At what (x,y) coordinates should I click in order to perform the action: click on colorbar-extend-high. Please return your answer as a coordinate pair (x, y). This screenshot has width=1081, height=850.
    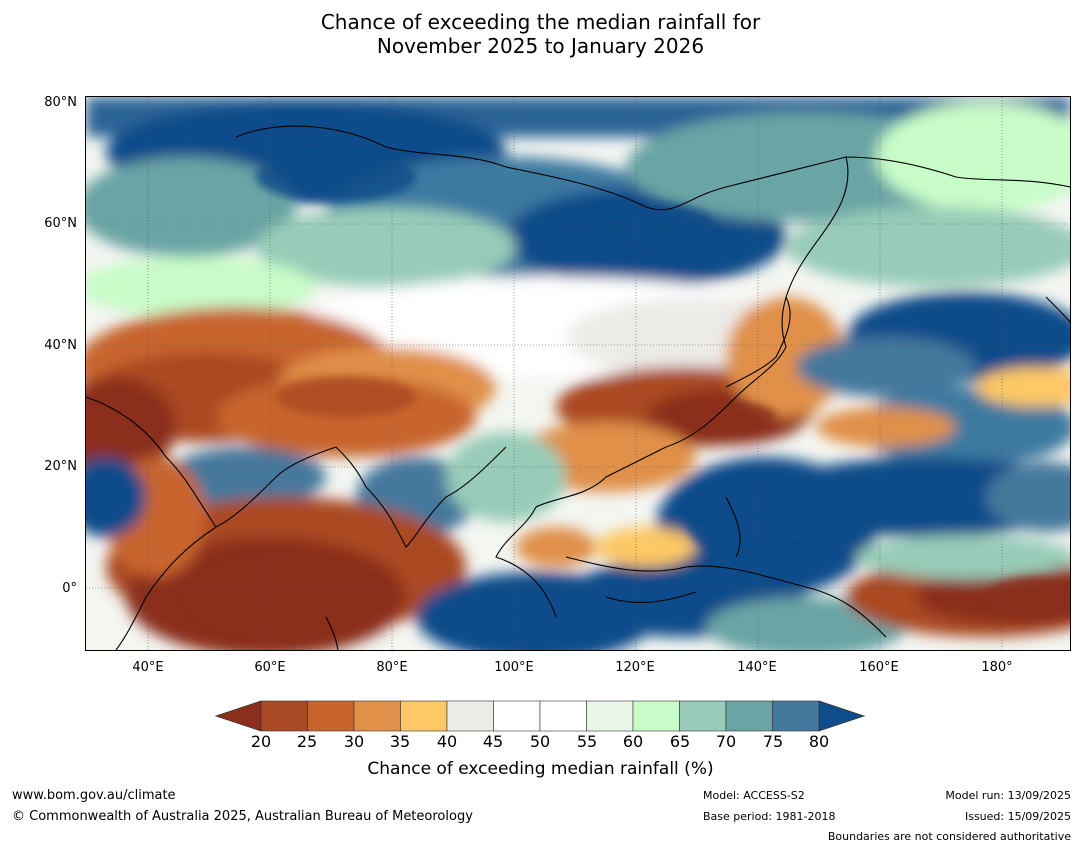
    Looking at the image, I should click on (842, 716).